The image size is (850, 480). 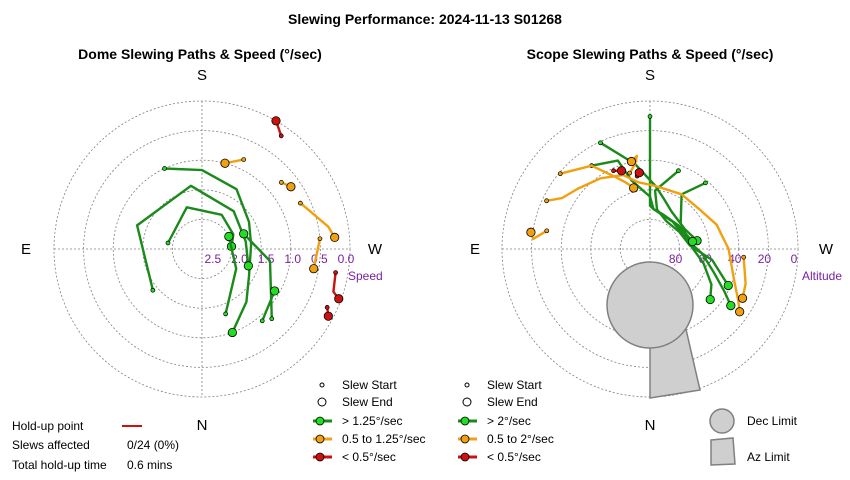 I want to click on holdup-time-value: 0.6 mins, so click(x=149, y=465).